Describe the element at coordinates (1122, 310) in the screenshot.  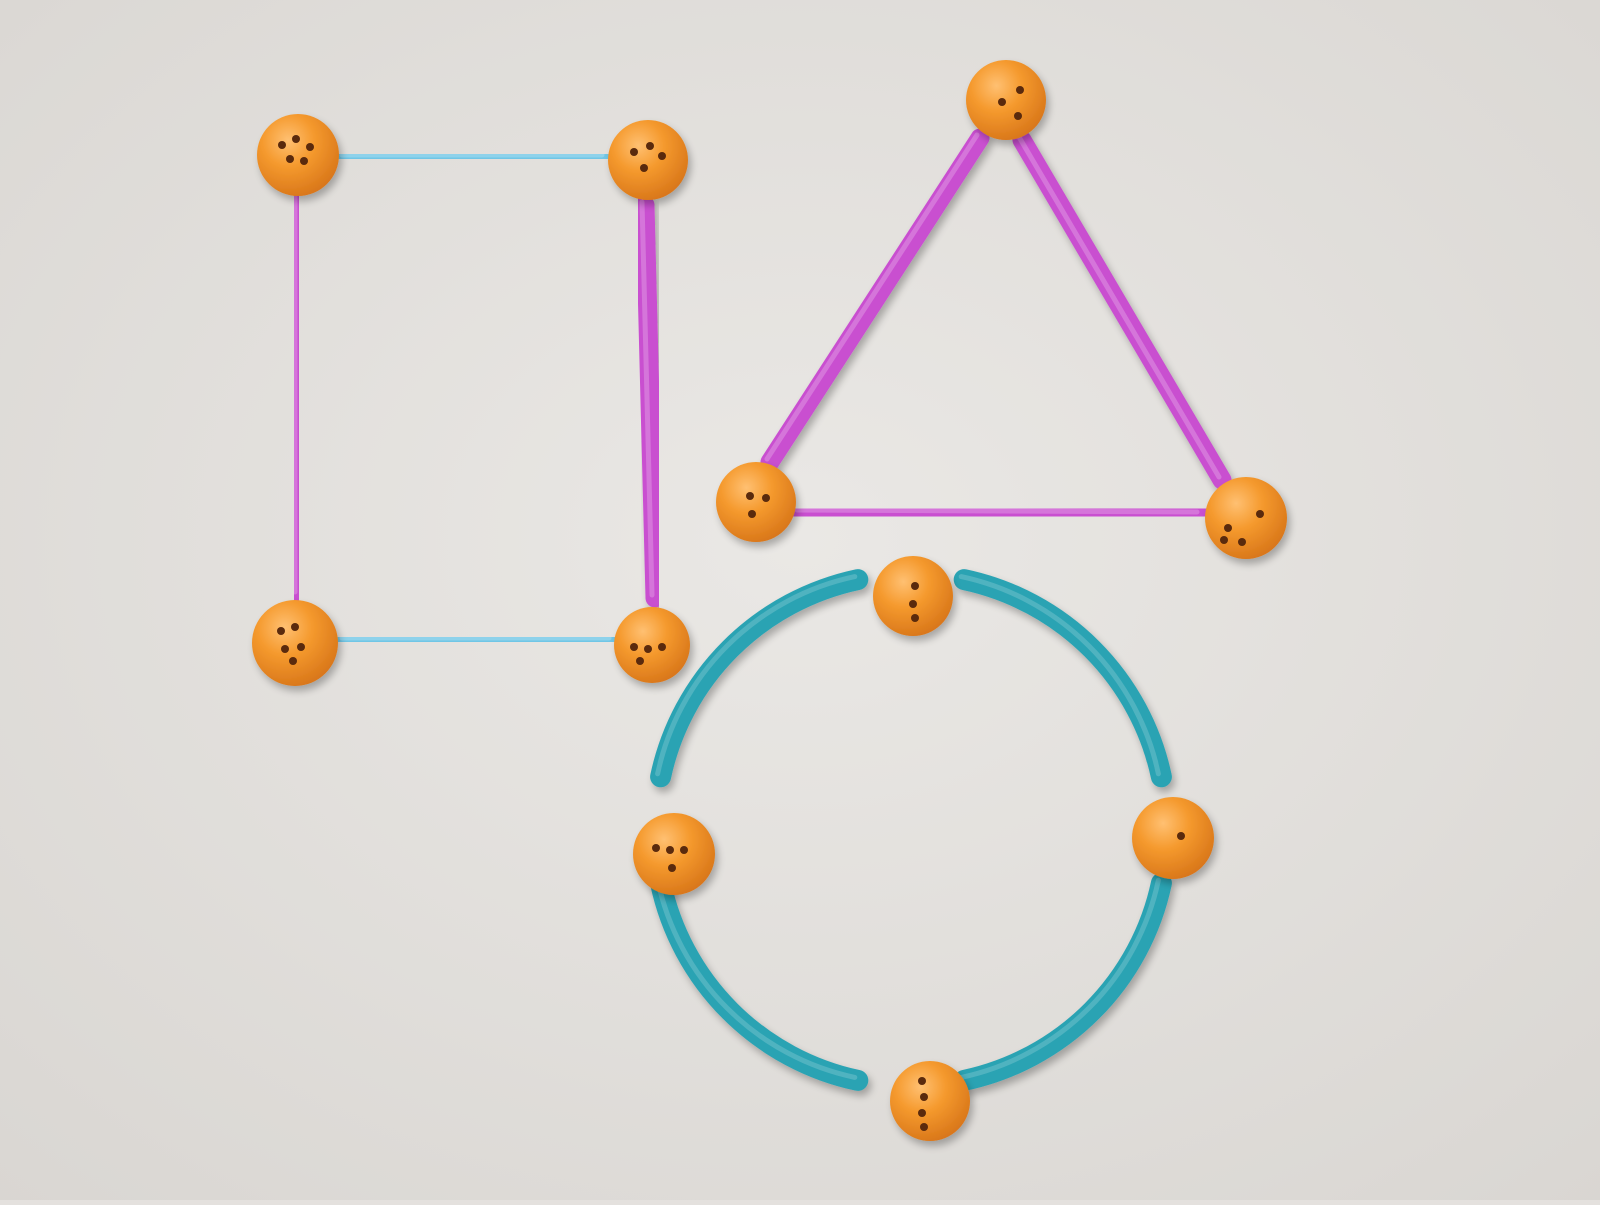
I see `triangle-right-rod` at that location.